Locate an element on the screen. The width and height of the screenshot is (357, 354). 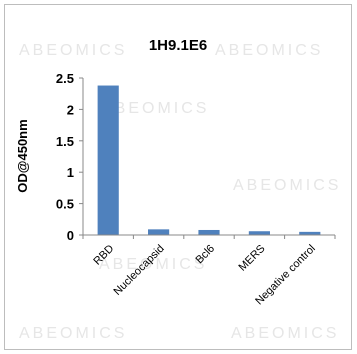
chart-title: 1H9.1E6 is located at coordinates (178, 45).